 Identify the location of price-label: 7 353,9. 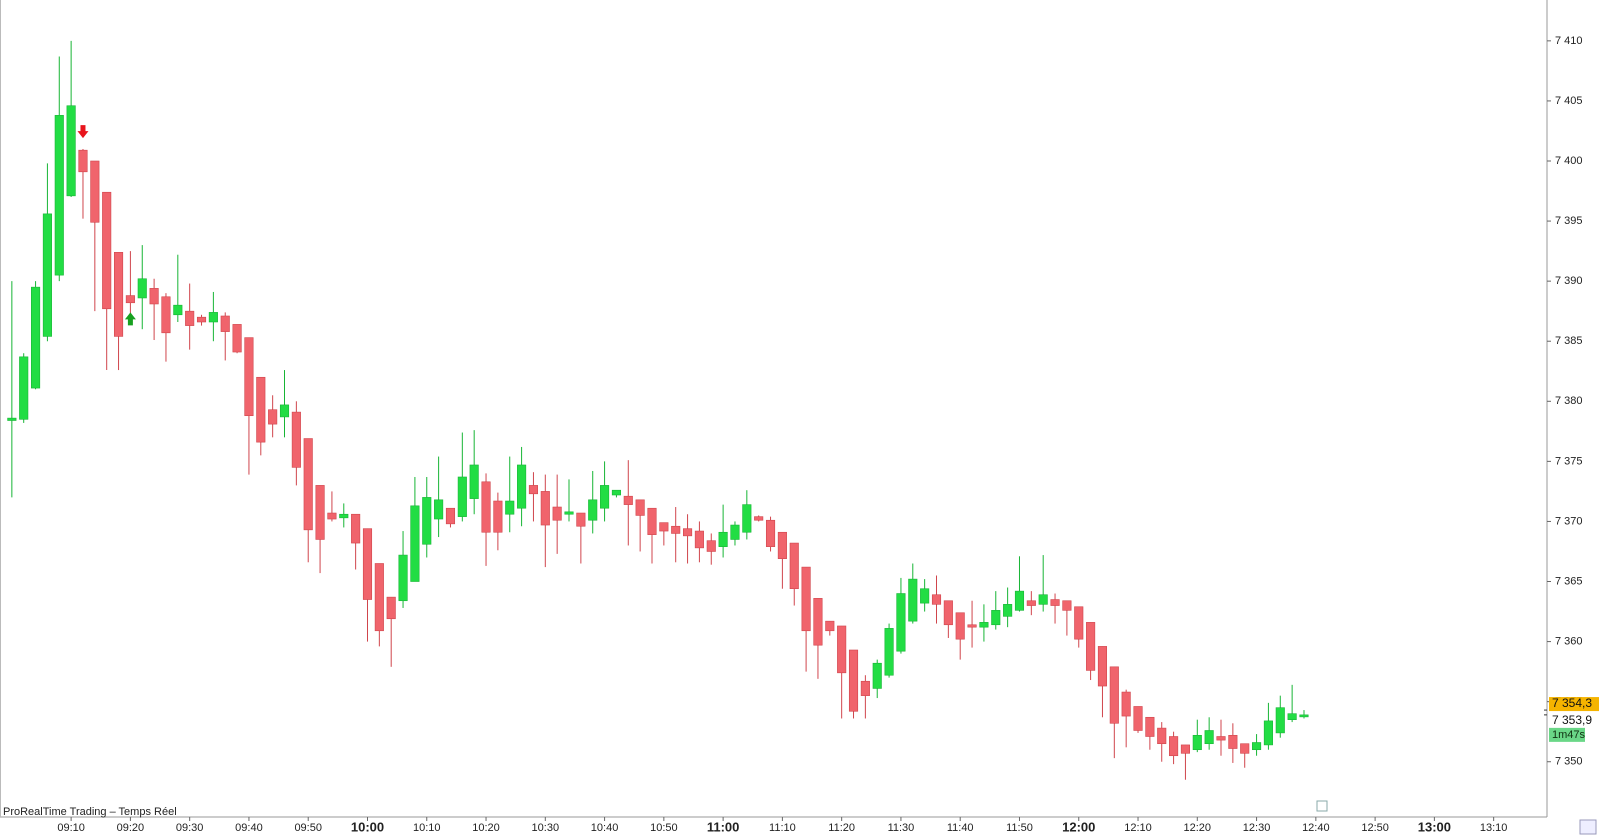
(1572, 720).